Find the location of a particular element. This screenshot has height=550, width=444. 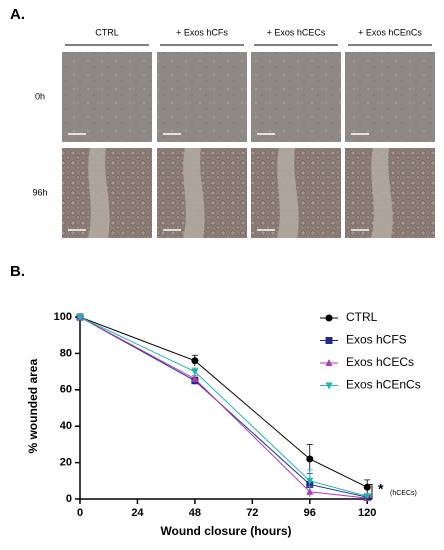

row-label: 0h is located at coordinates (40, 96).